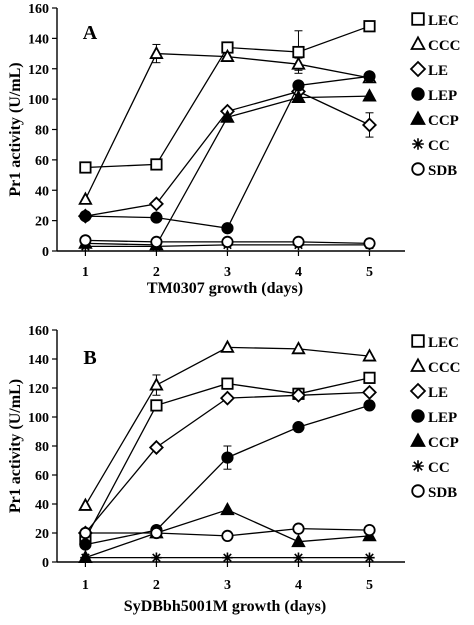 This screenshot has height=625, width=474. I want to click on legend-item-lec: LEC, so click(435, 20).